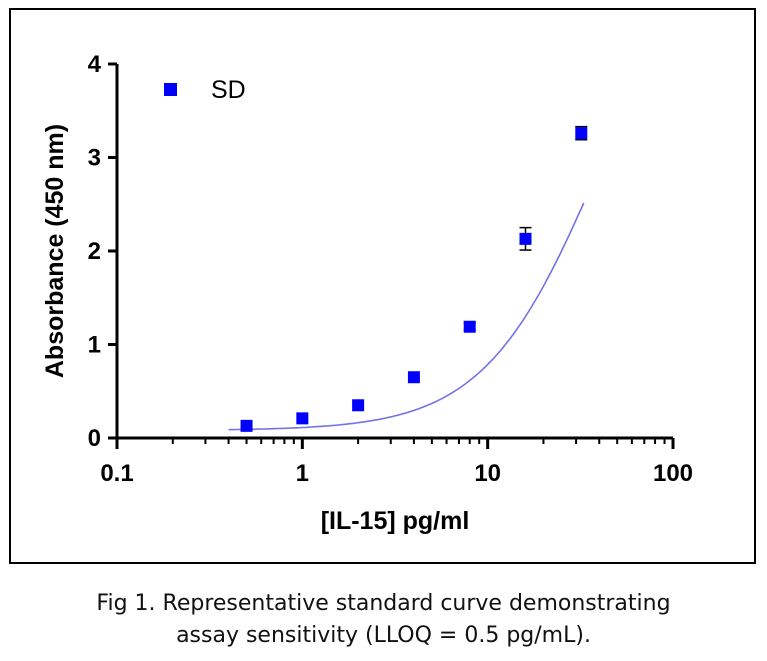  I want to click on caption-line-2: assay sensitivity (LLOQ = 0.5 pg/mL)., so click(383, 635).